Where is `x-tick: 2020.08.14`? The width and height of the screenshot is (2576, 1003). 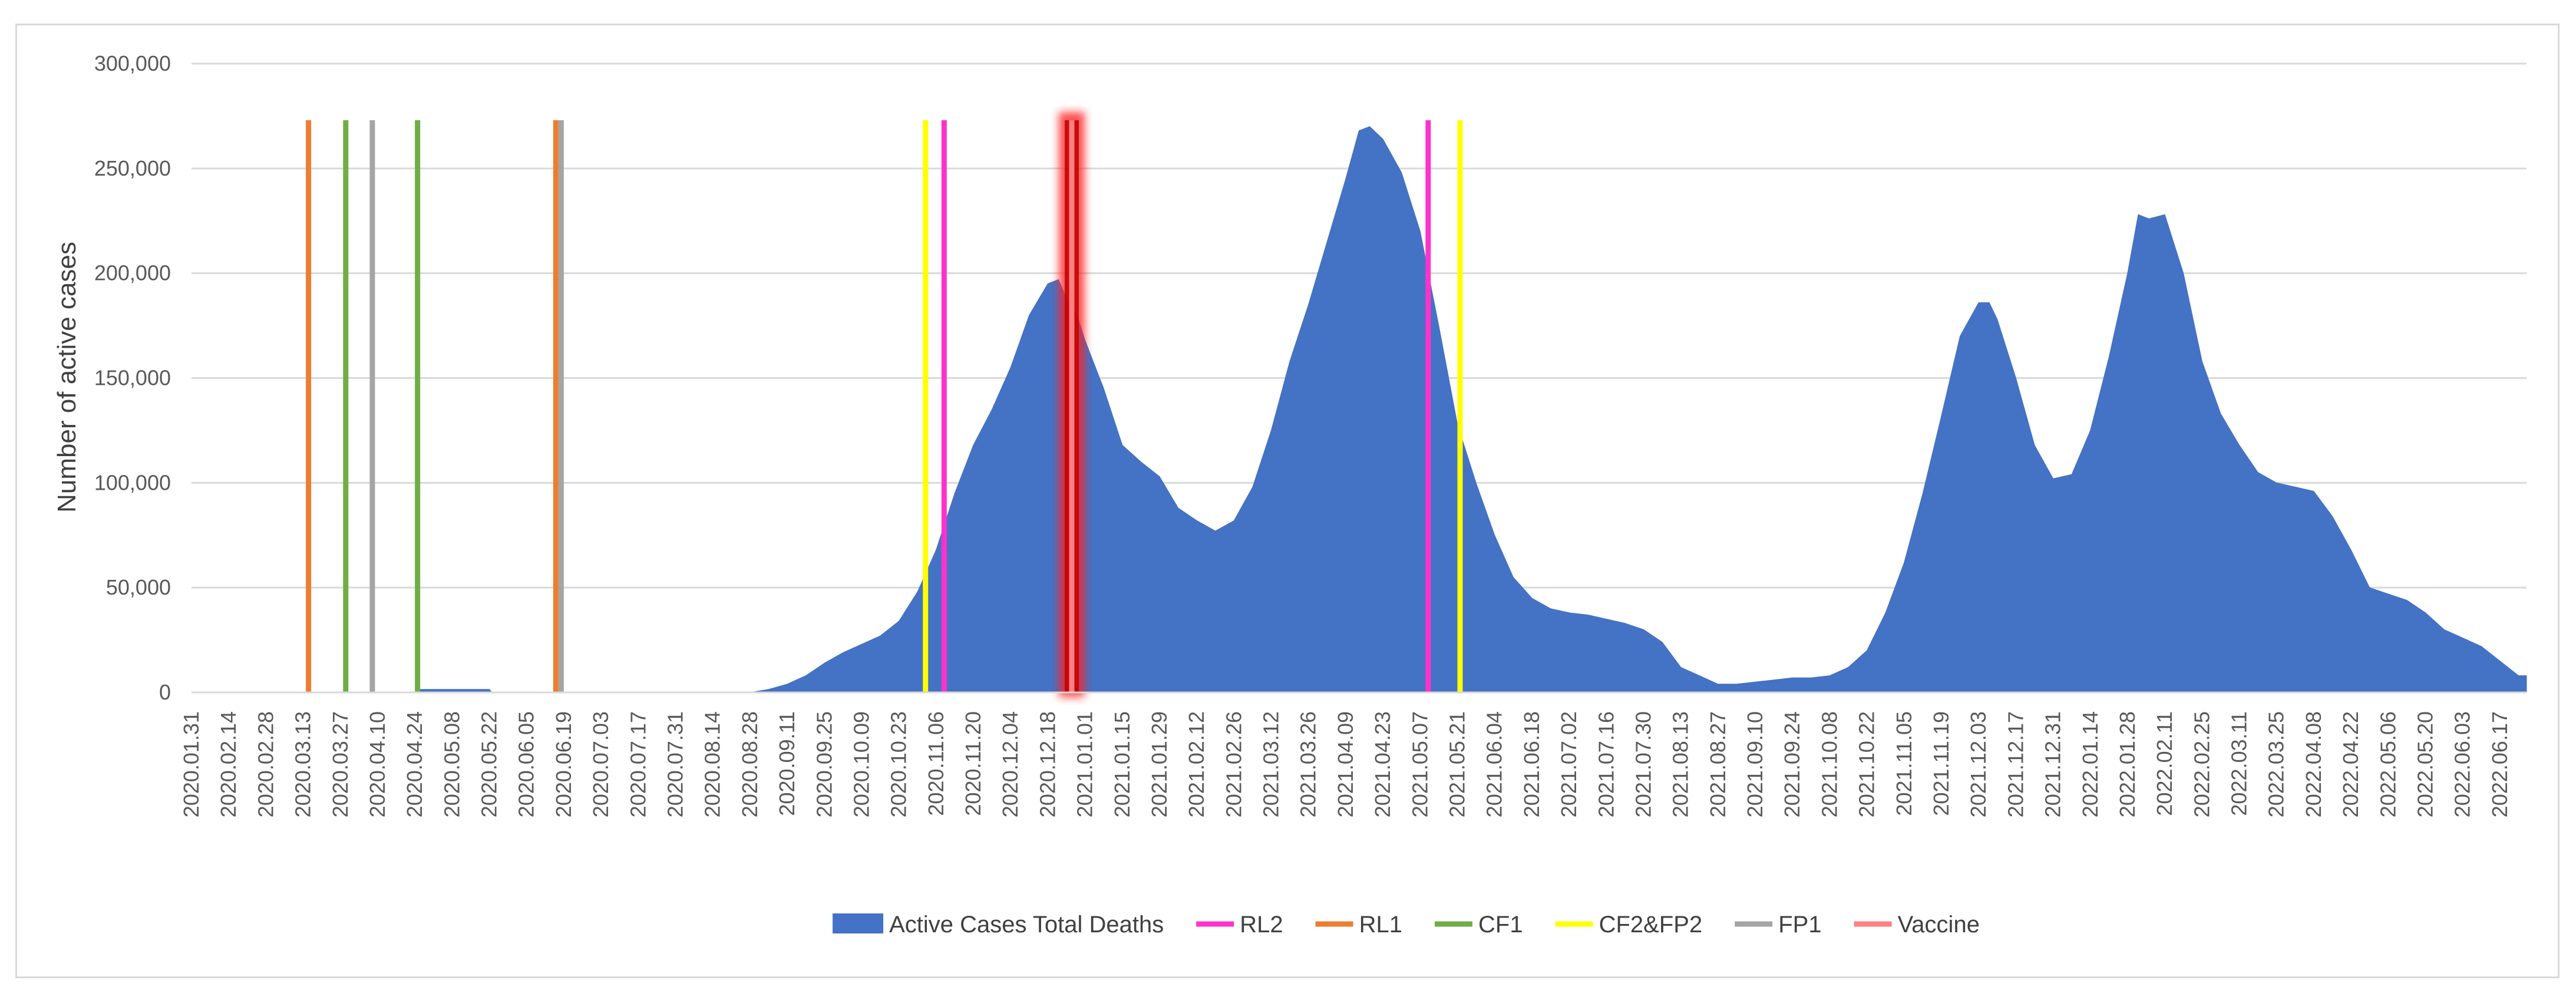
x-tick: 2020.08.14 is located at coordinates (713, 764).